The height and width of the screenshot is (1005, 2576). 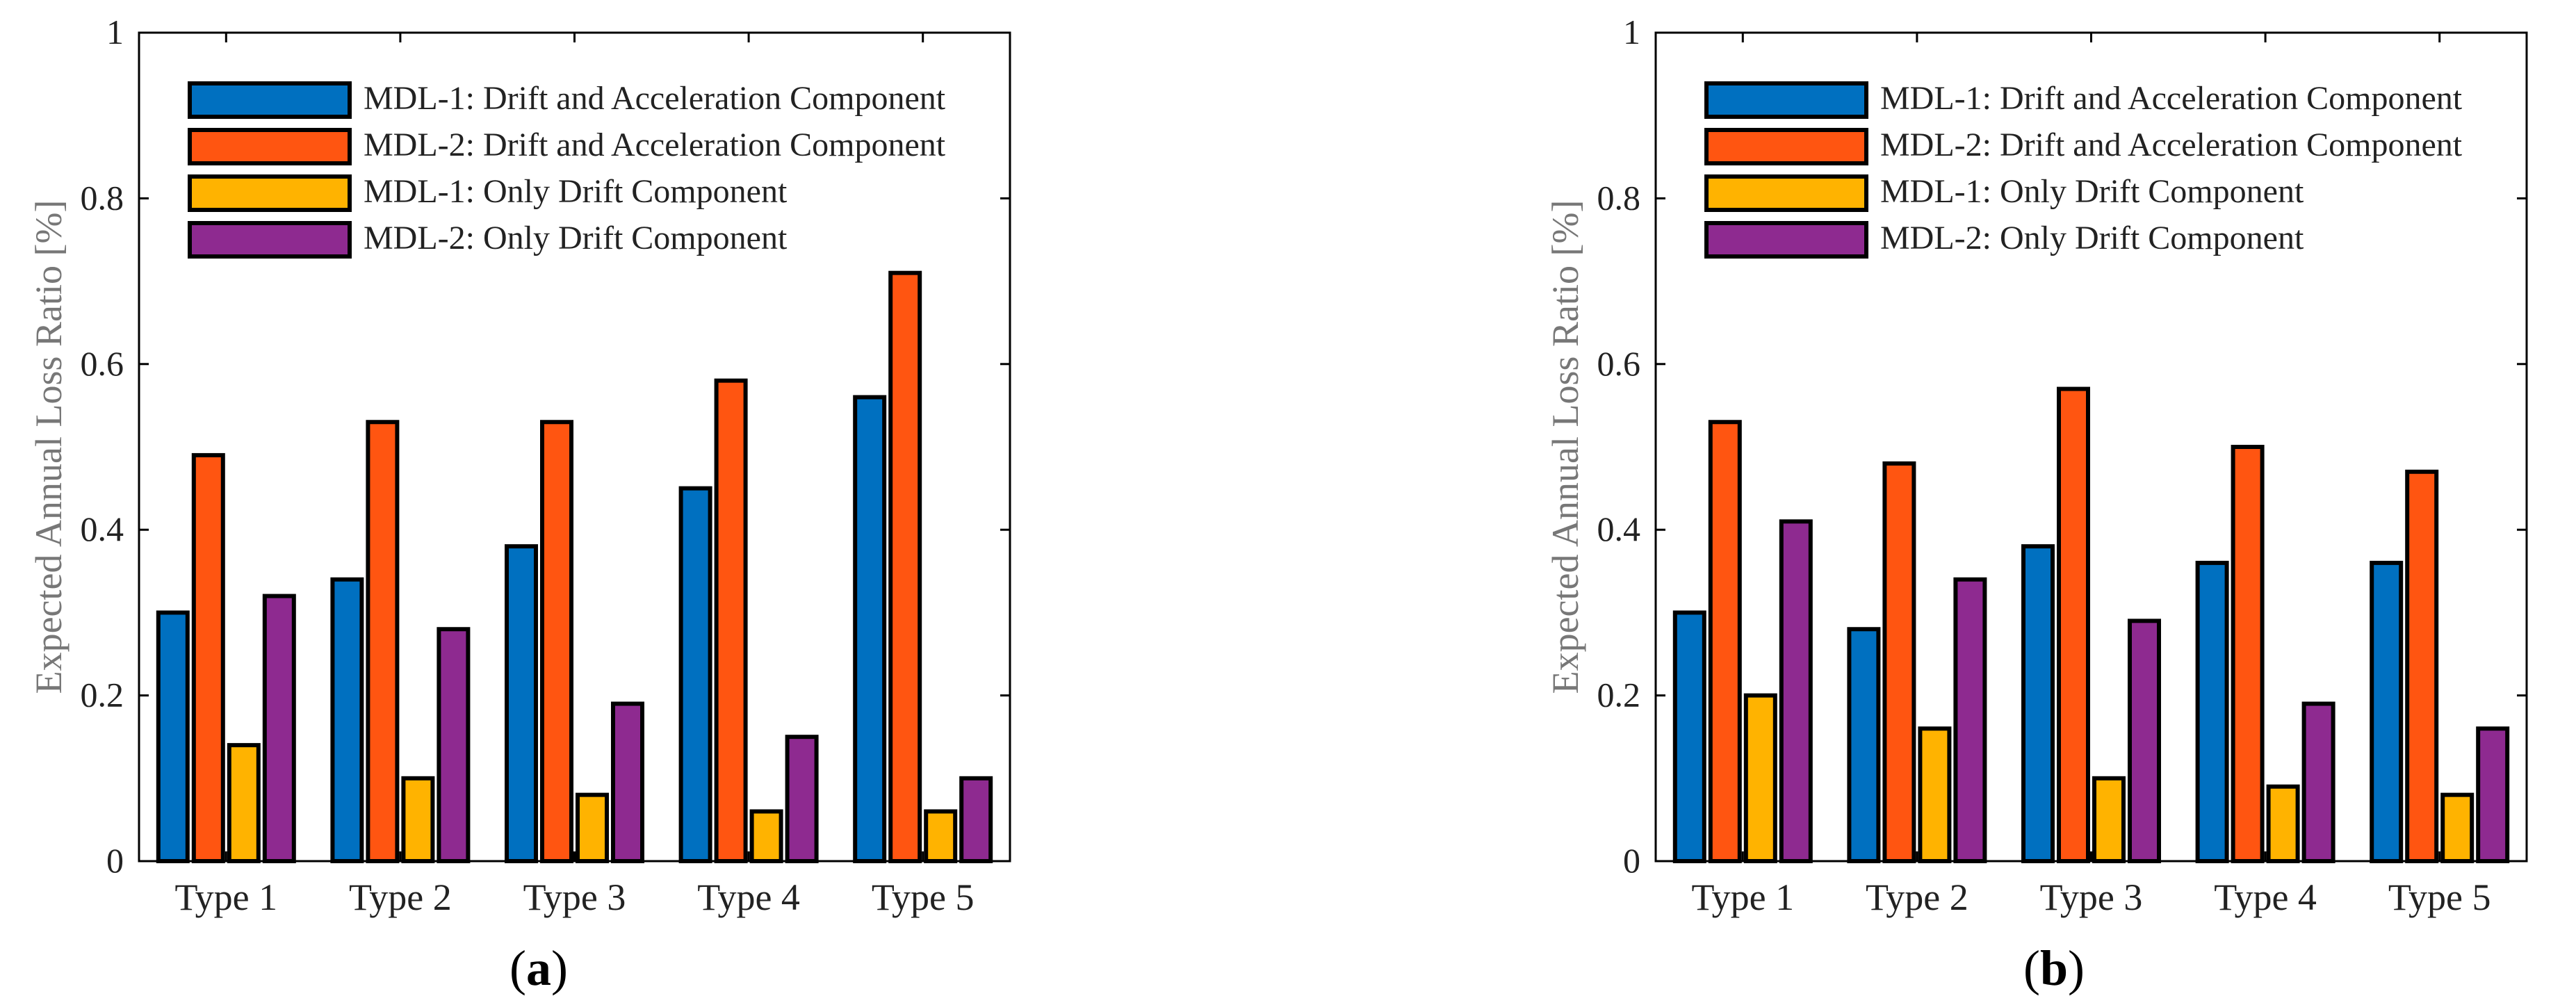 I want to click on panel-label-letter: b, so click(x=2054, y=968).